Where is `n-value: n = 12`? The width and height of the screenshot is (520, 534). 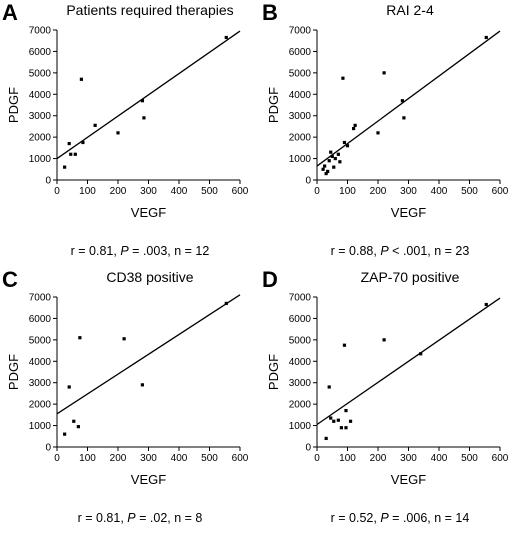
n-value: n = 12 is located at coordinates (191, 251).